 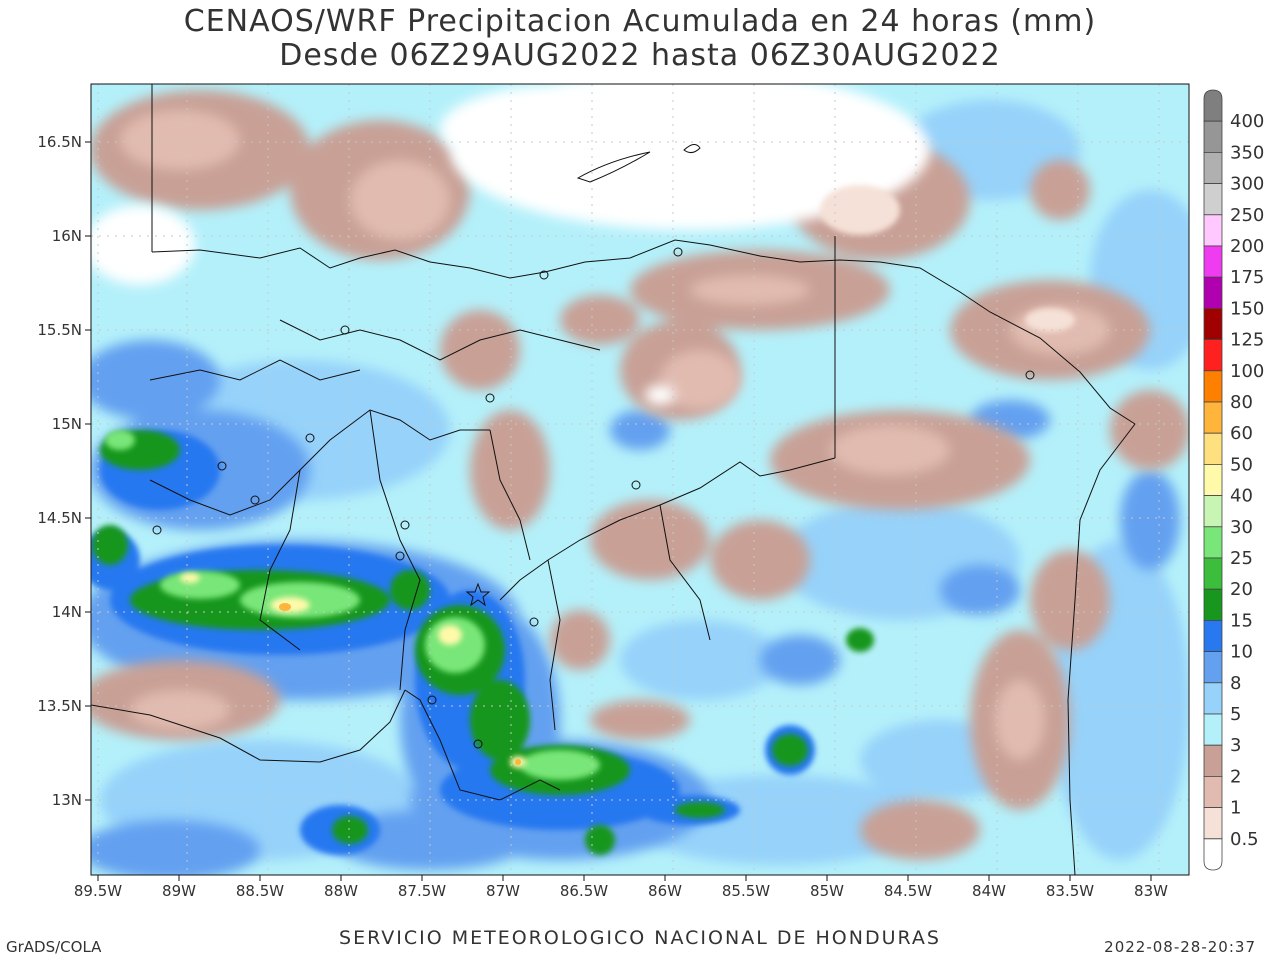 I want to click on lon-tick-label: 88W, so click(x=341, y=891).